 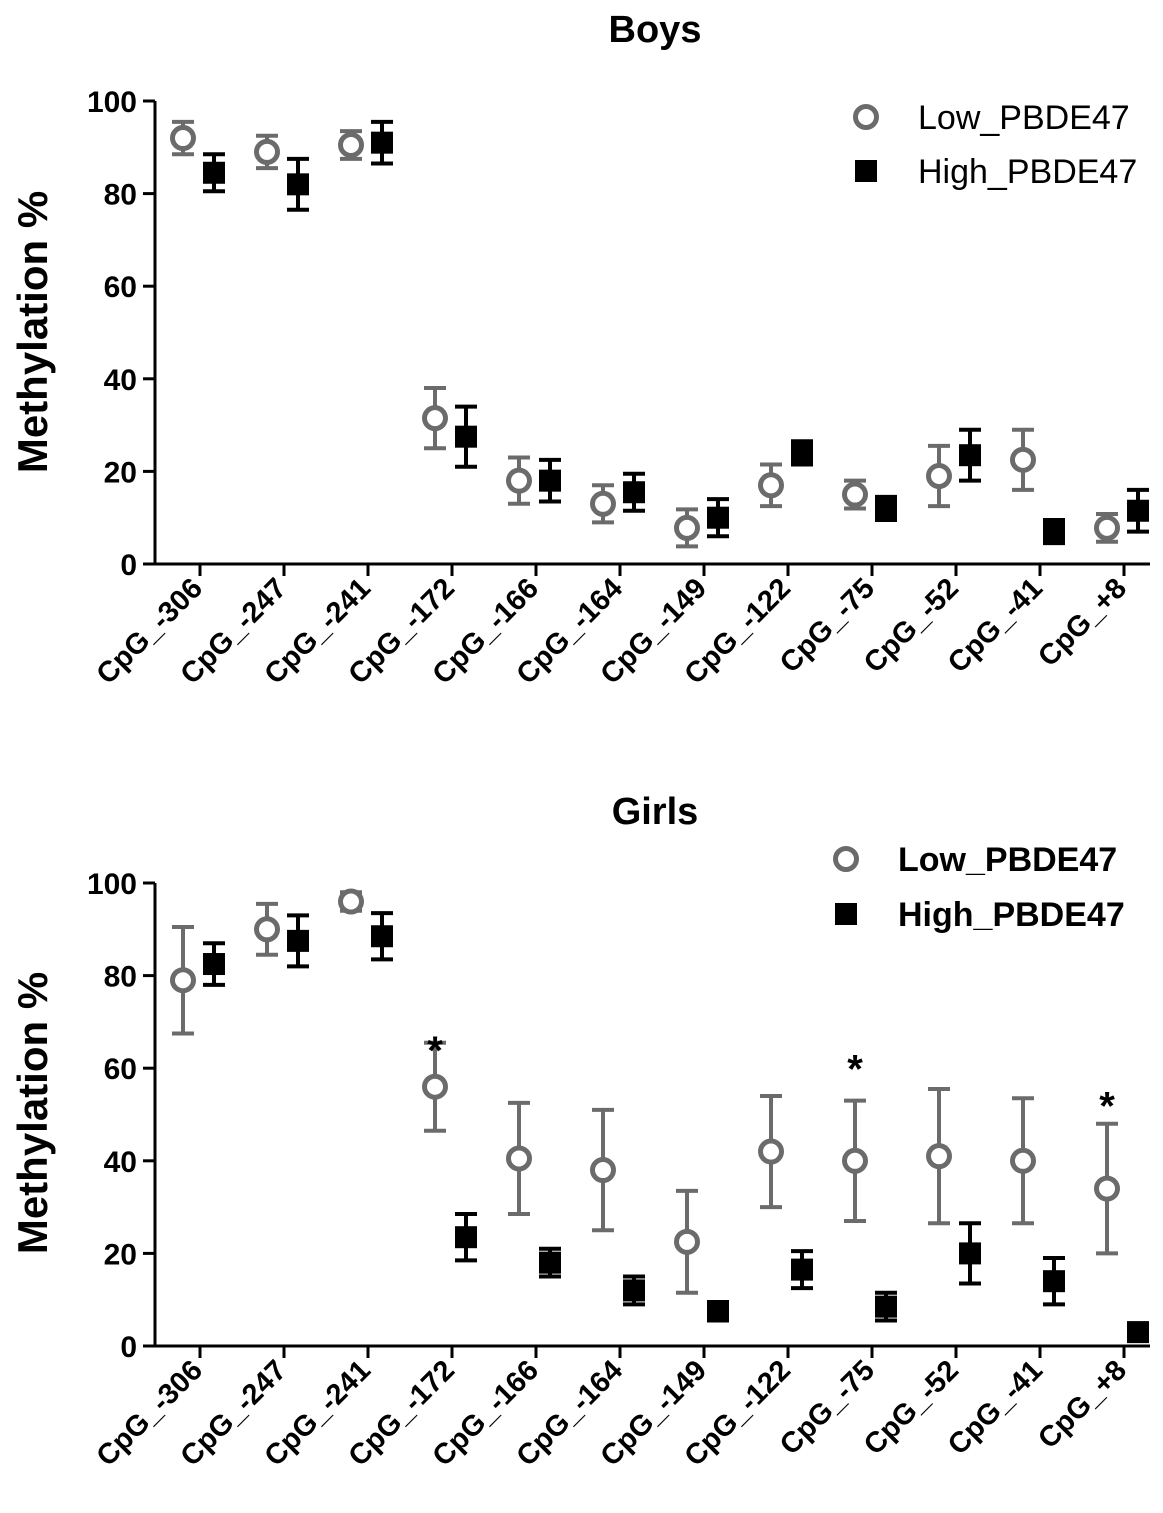 I want to click on y-tick-label: 20, so click(x=120, y=472).